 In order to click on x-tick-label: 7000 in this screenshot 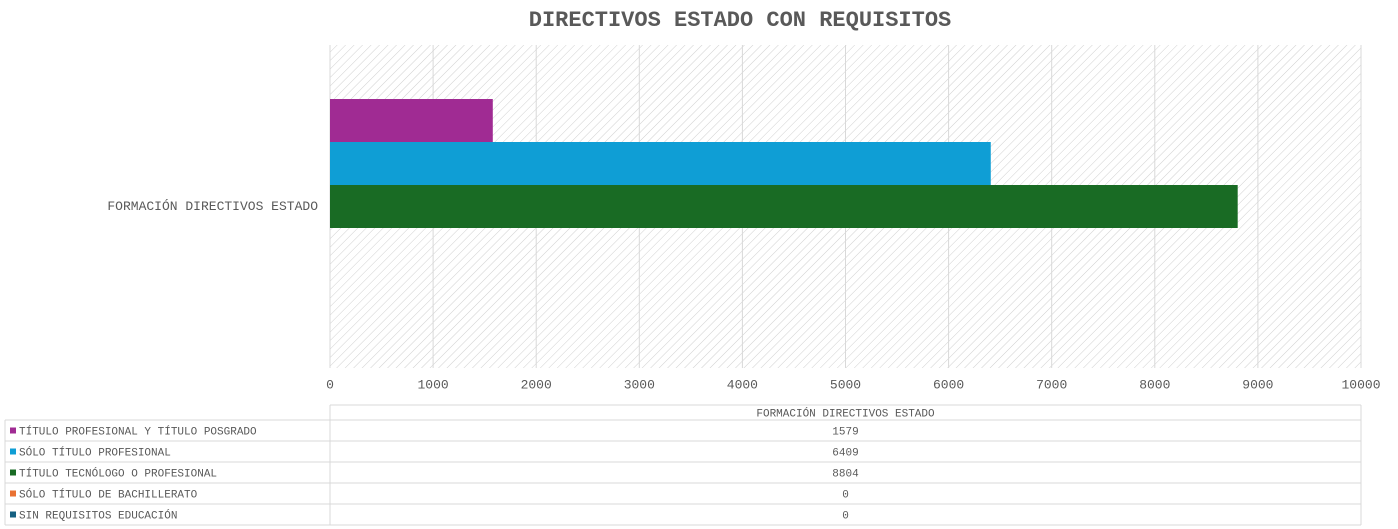, I will do `click(1051, 384)`.